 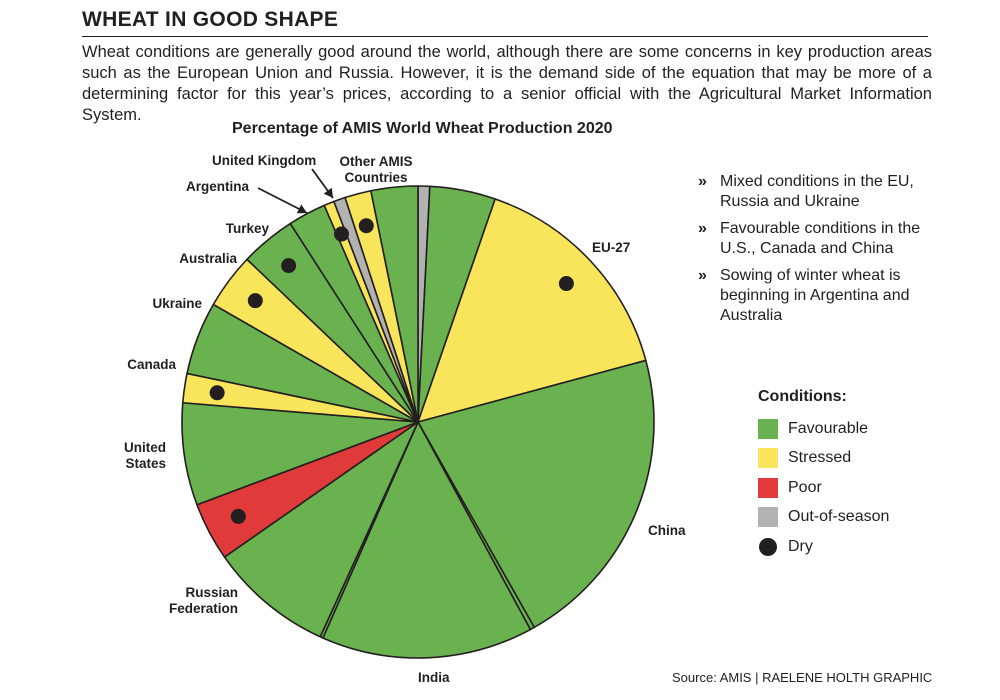 What do you see at coordinates (375, 177) in the screenshot?
I see `slice-label-line: Countries` at bounding box center [375, 177].